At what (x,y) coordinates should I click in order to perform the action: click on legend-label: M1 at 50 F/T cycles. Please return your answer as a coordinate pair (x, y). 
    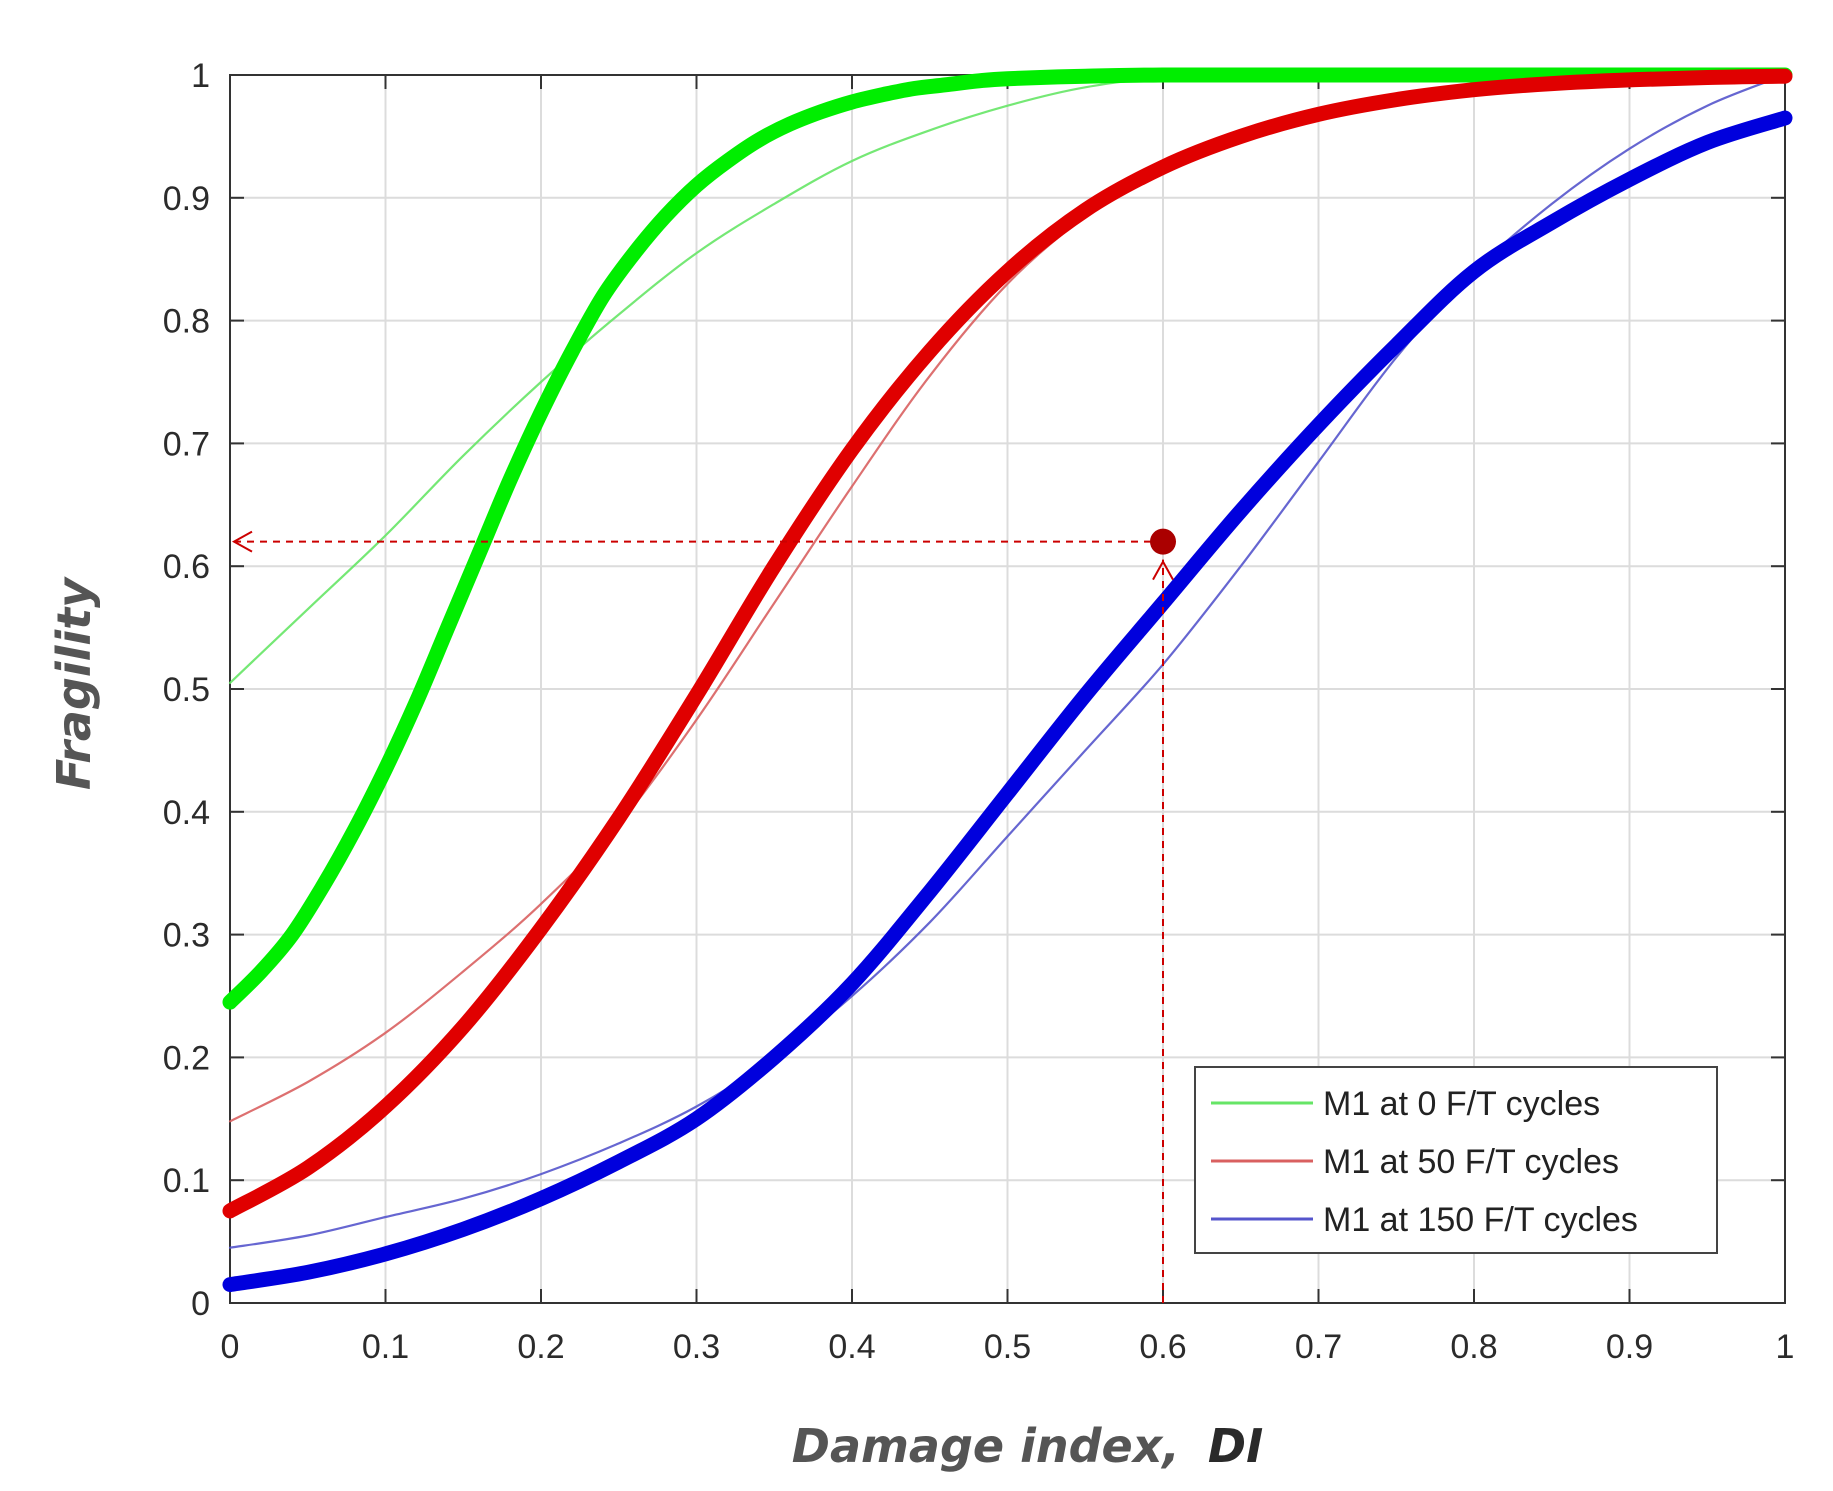
    Looking at the image, I should click on (1471, 1162).